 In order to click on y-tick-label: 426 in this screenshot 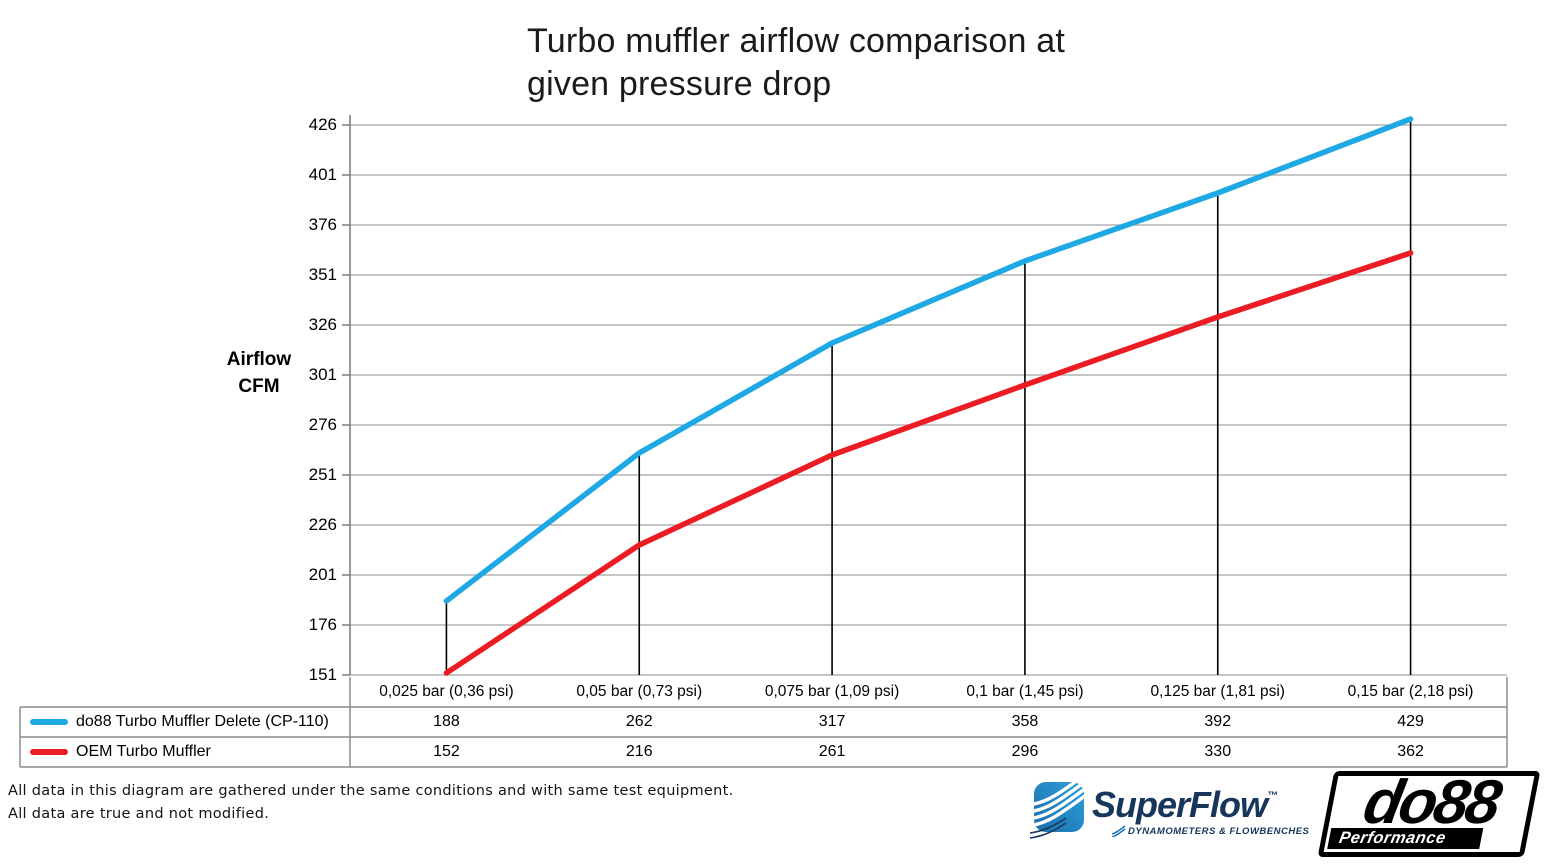, I will do `click(322, 124)`.